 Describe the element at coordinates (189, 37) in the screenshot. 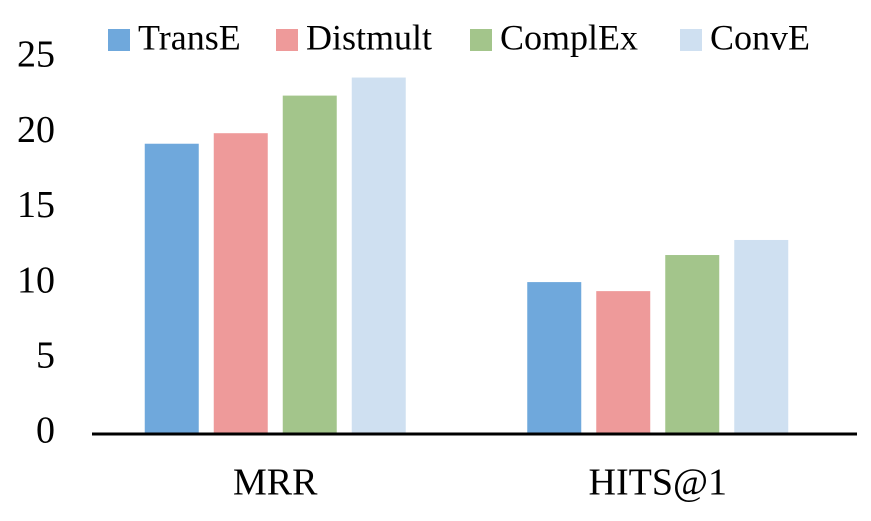

I see `legend-label: TransE` at that location.